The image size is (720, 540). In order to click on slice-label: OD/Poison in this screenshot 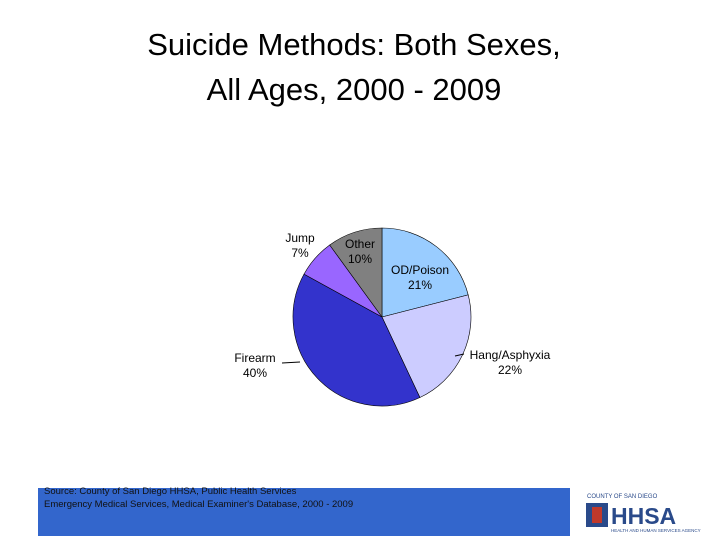, I will do `click(420, 270)`.